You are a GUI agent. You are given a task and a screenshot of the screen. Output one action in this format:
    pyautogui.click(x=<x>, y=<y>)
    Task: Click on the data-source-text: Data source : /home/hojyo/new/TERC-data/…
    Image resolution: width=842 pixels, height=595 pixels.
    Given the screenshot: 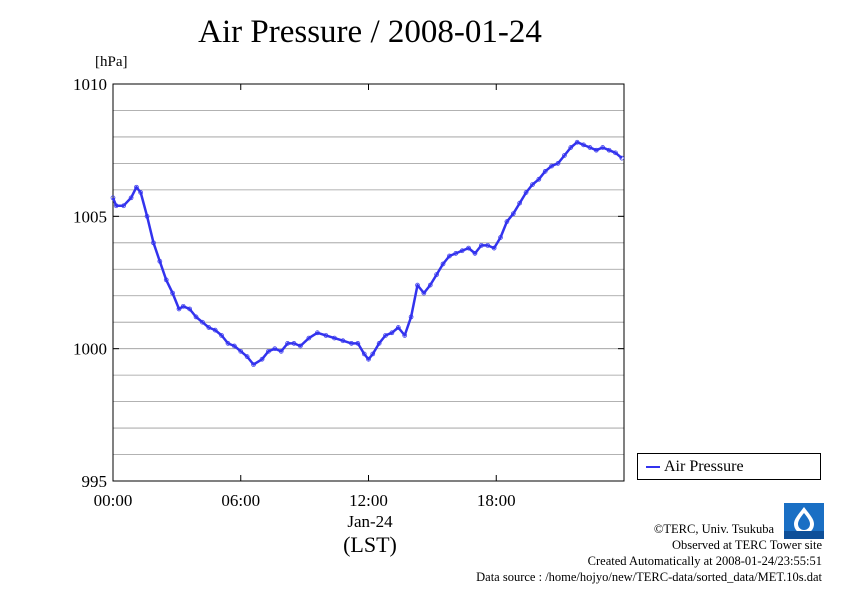 What is the action you would take?
    pyautogui.click(x=649, y=577)
    